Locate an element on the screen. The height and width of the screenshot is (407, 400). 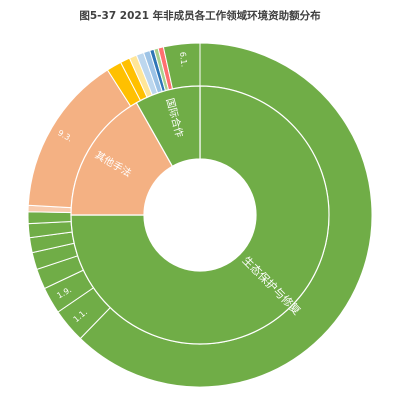
chart-title: 图5-37 2021 年非成员各工作领域环境资助额分布 is located at coordinates (200, 16).